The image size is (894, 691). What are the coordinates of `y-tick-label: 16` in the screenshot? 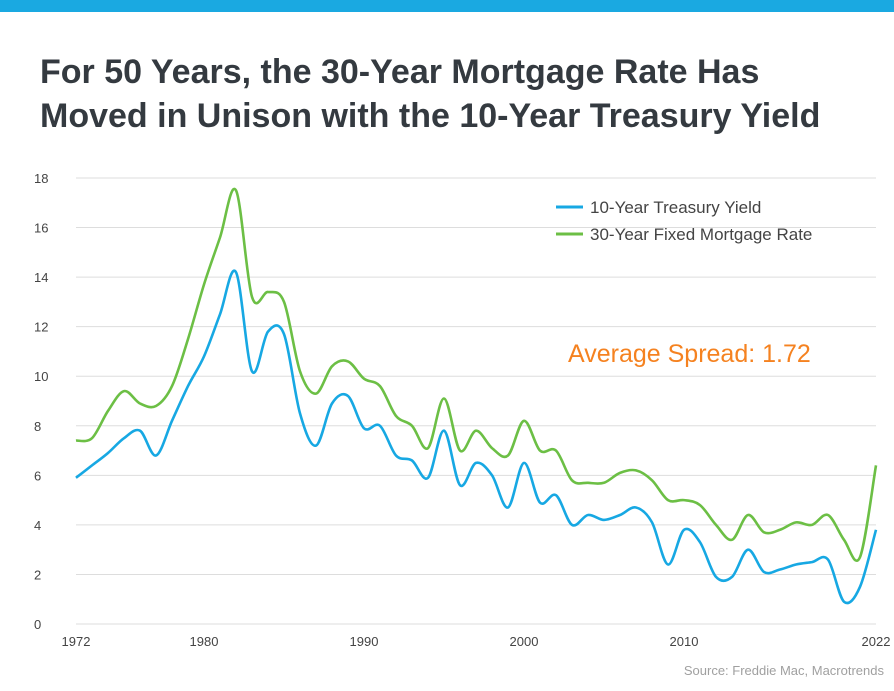 It's located at (41, 228).